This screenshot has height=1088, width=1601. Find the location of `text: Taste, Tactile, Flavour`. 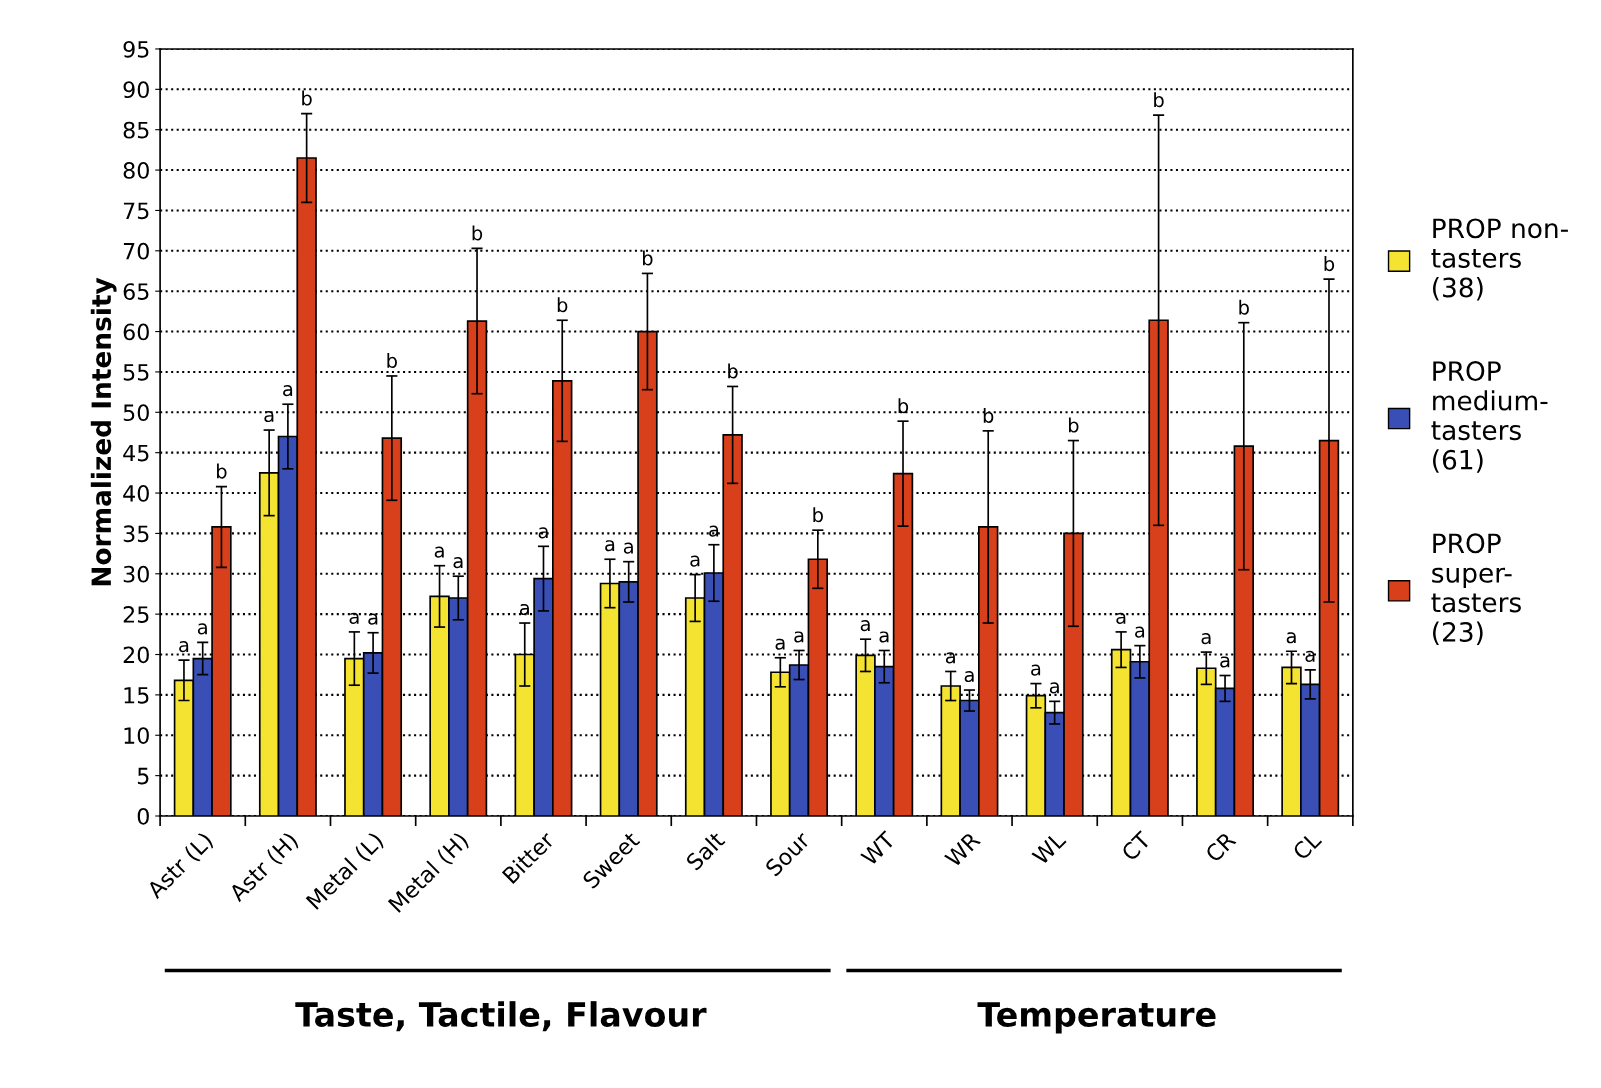

text: Taste, Tactile, Flavour is located at coordinates (501, 1016).